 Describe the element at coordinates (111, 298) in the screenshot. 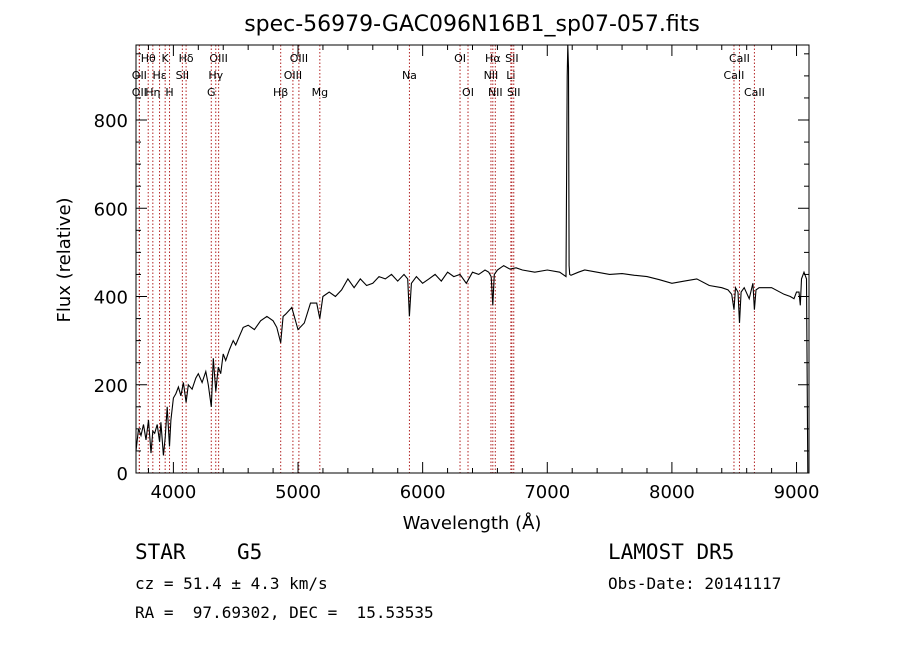

I see `y-tick-label: 400` at that location.